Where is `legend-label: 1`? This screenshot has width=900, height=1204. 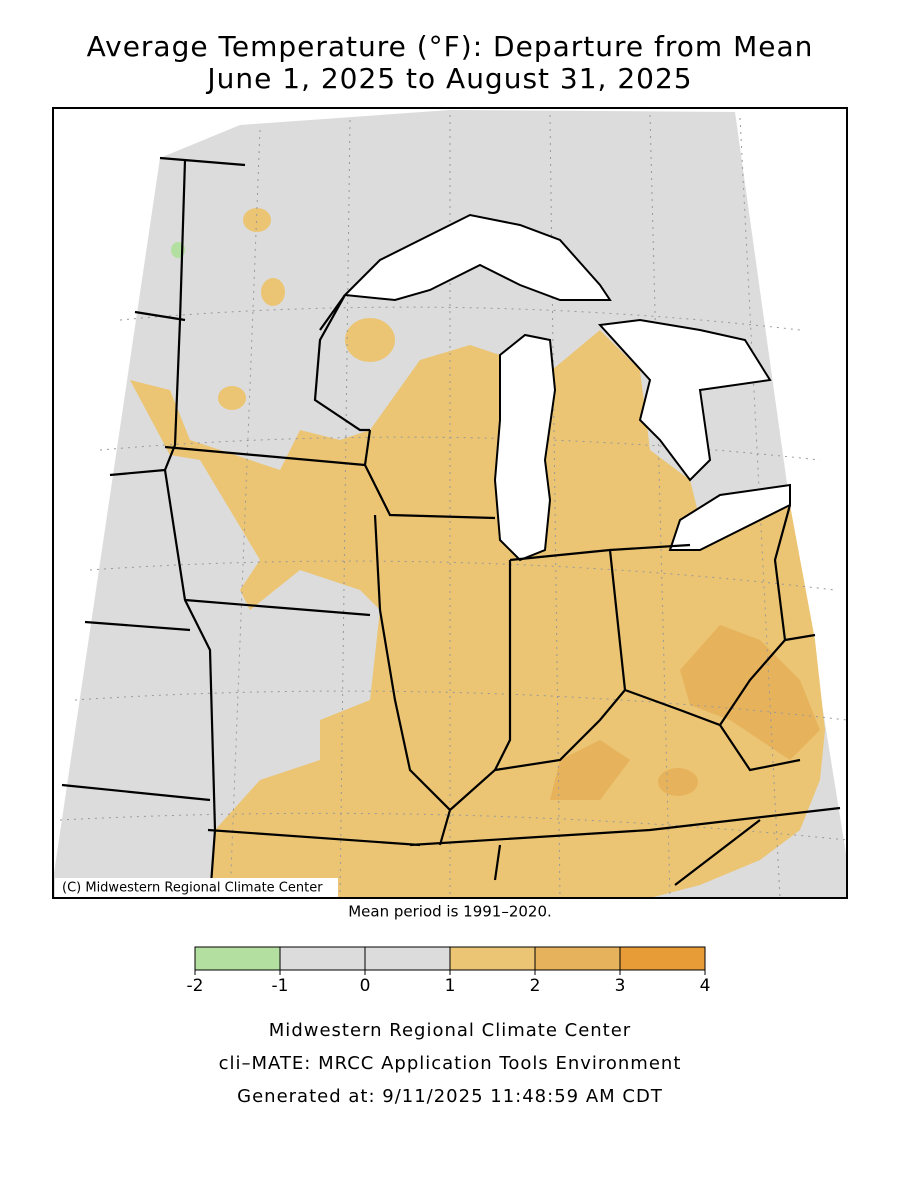
legend-label: 1 is located at coordinates (450, 986).